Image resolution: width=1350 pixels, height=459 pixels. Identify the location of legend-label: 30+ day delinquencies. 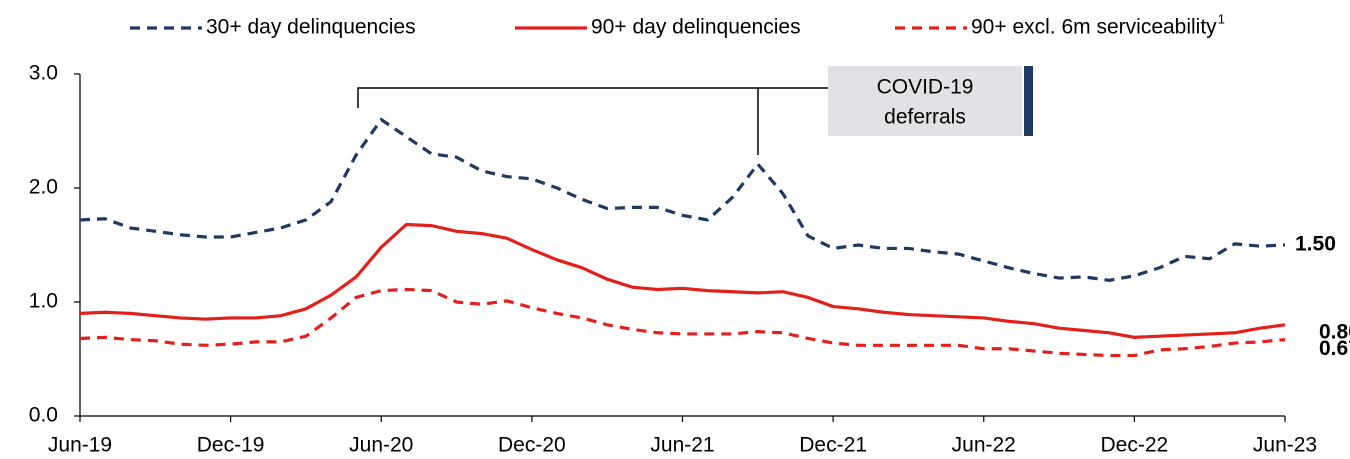
(311, 27).